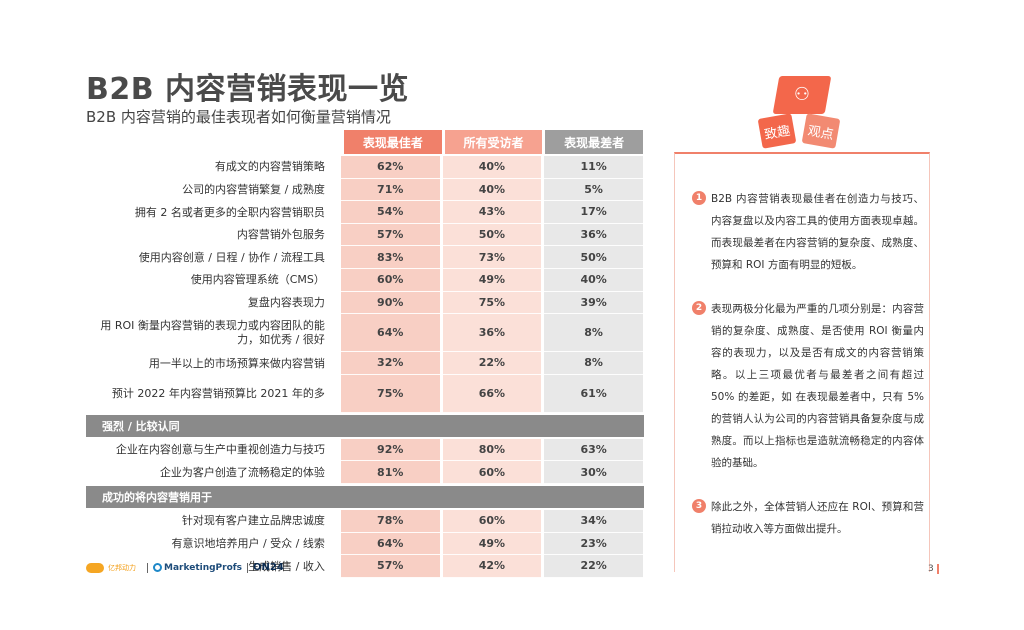  Describe the element at coordinates (248, 543) in the screenshot. I see `row-label: 有意识地培养用户 / 受众 / 线索` at that location.